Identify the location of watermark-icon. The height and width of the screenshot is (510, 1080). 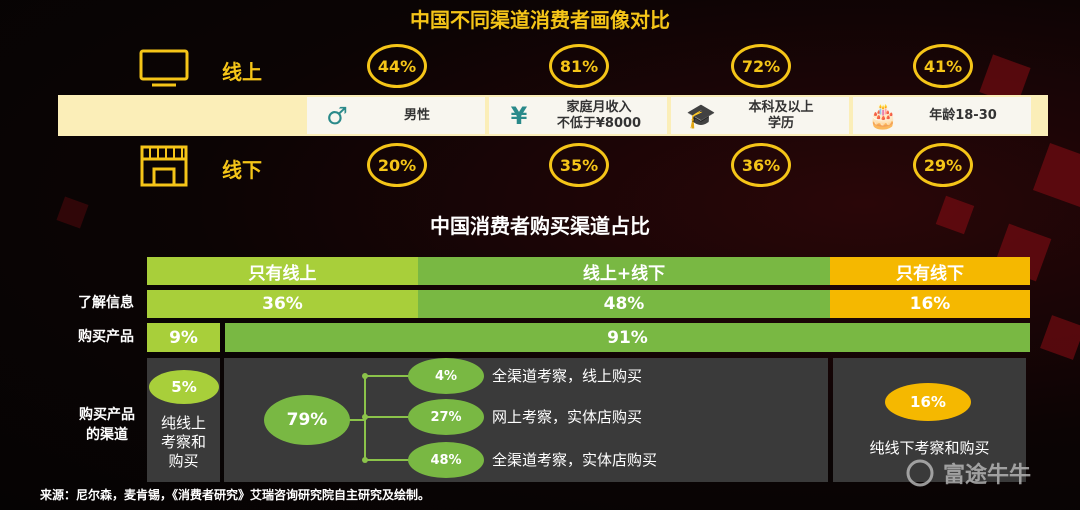
(920, 473).